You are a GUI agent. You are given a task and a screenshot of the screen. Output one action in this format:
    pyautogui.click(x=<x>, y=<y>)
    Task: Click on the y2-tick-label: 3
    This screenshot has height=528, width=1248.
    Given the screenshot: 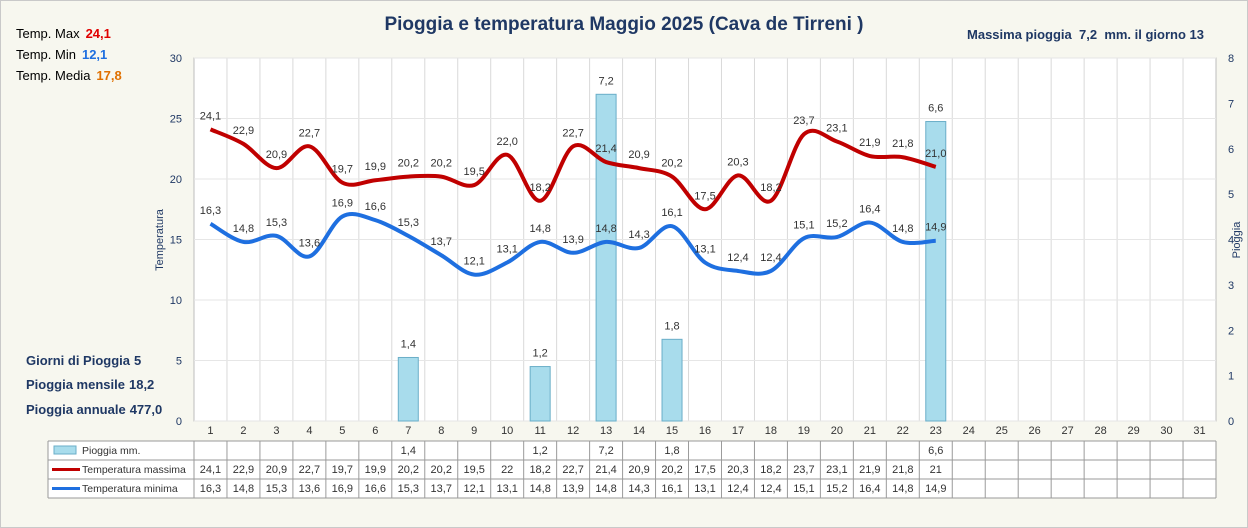 What is the action you would take?
    pyautogui.click(x=1231, y=286)
    